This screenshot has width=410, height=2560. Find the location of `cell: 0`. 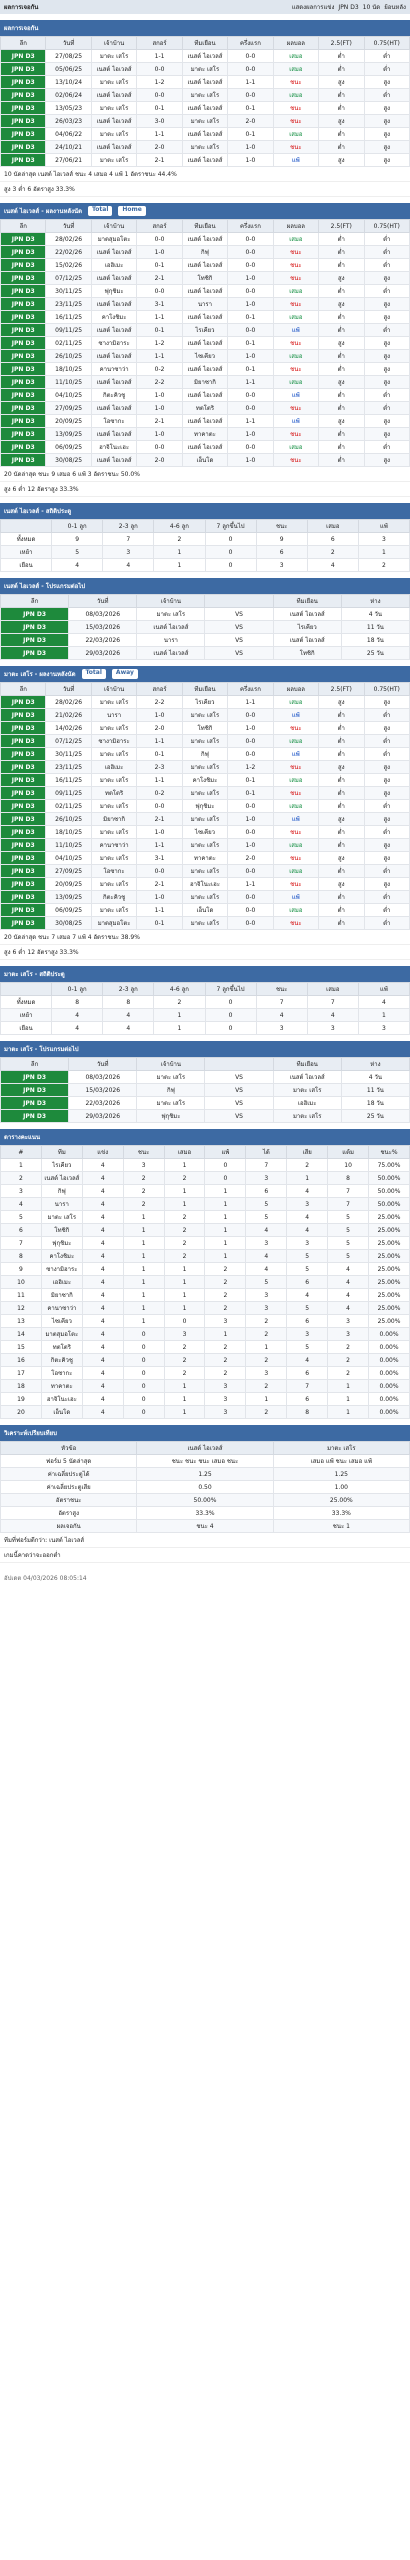

cell: 0 is located at coordinates (230, 1028).